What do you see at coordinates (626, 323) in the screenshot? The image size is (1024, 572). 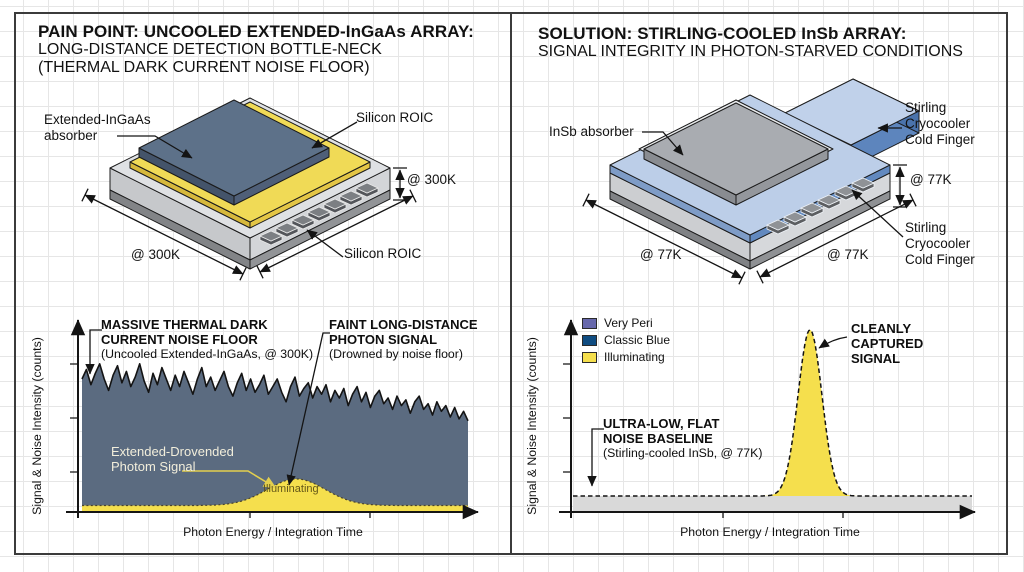 I see `legend-item-very-peri: Very Peri` at bounding box center [626, 323].